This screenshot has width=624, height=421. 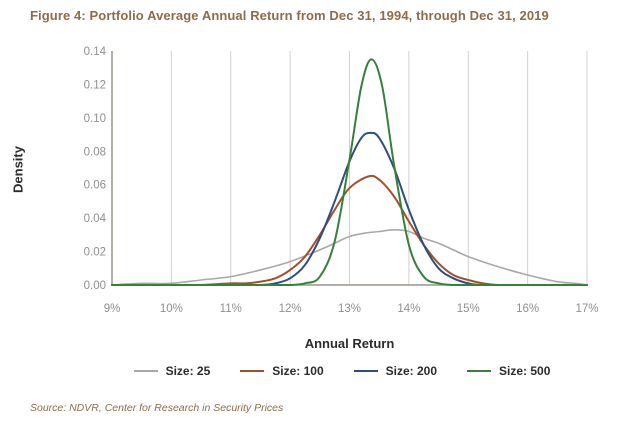 What do you see at coordinates (95, 186) in the screenshot?
I see `y-tick-label: 0.06` at bounding box center [95, 186].